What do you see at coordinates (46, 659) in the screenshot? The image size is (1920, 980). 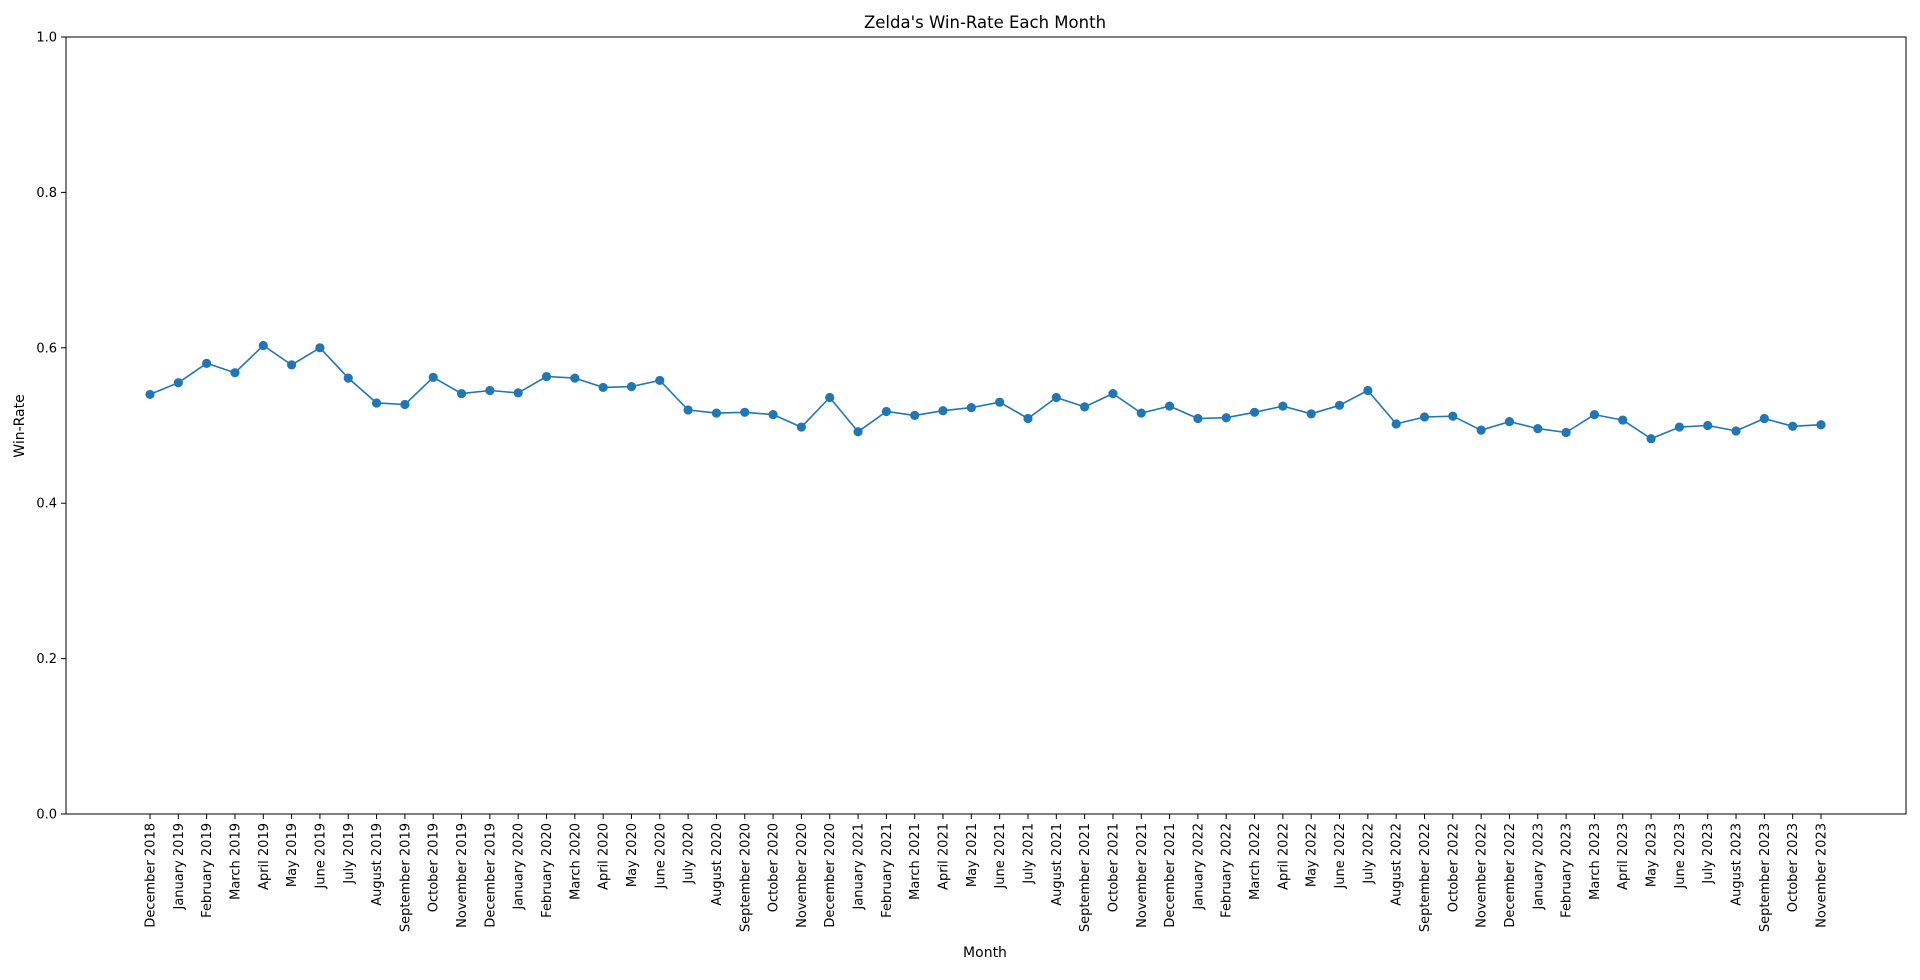 I see `y-tick-label: 0.2` at bounding box center [46, 659].